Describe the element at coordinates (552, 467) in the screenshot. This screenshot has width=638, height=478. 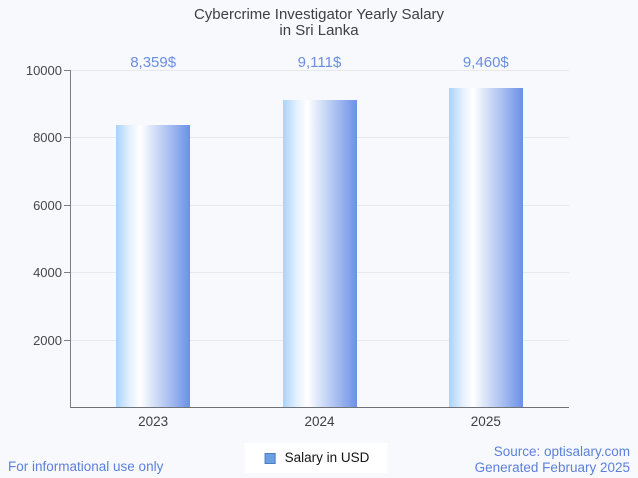
I see `generated-text: Generated February 2025` at that location.